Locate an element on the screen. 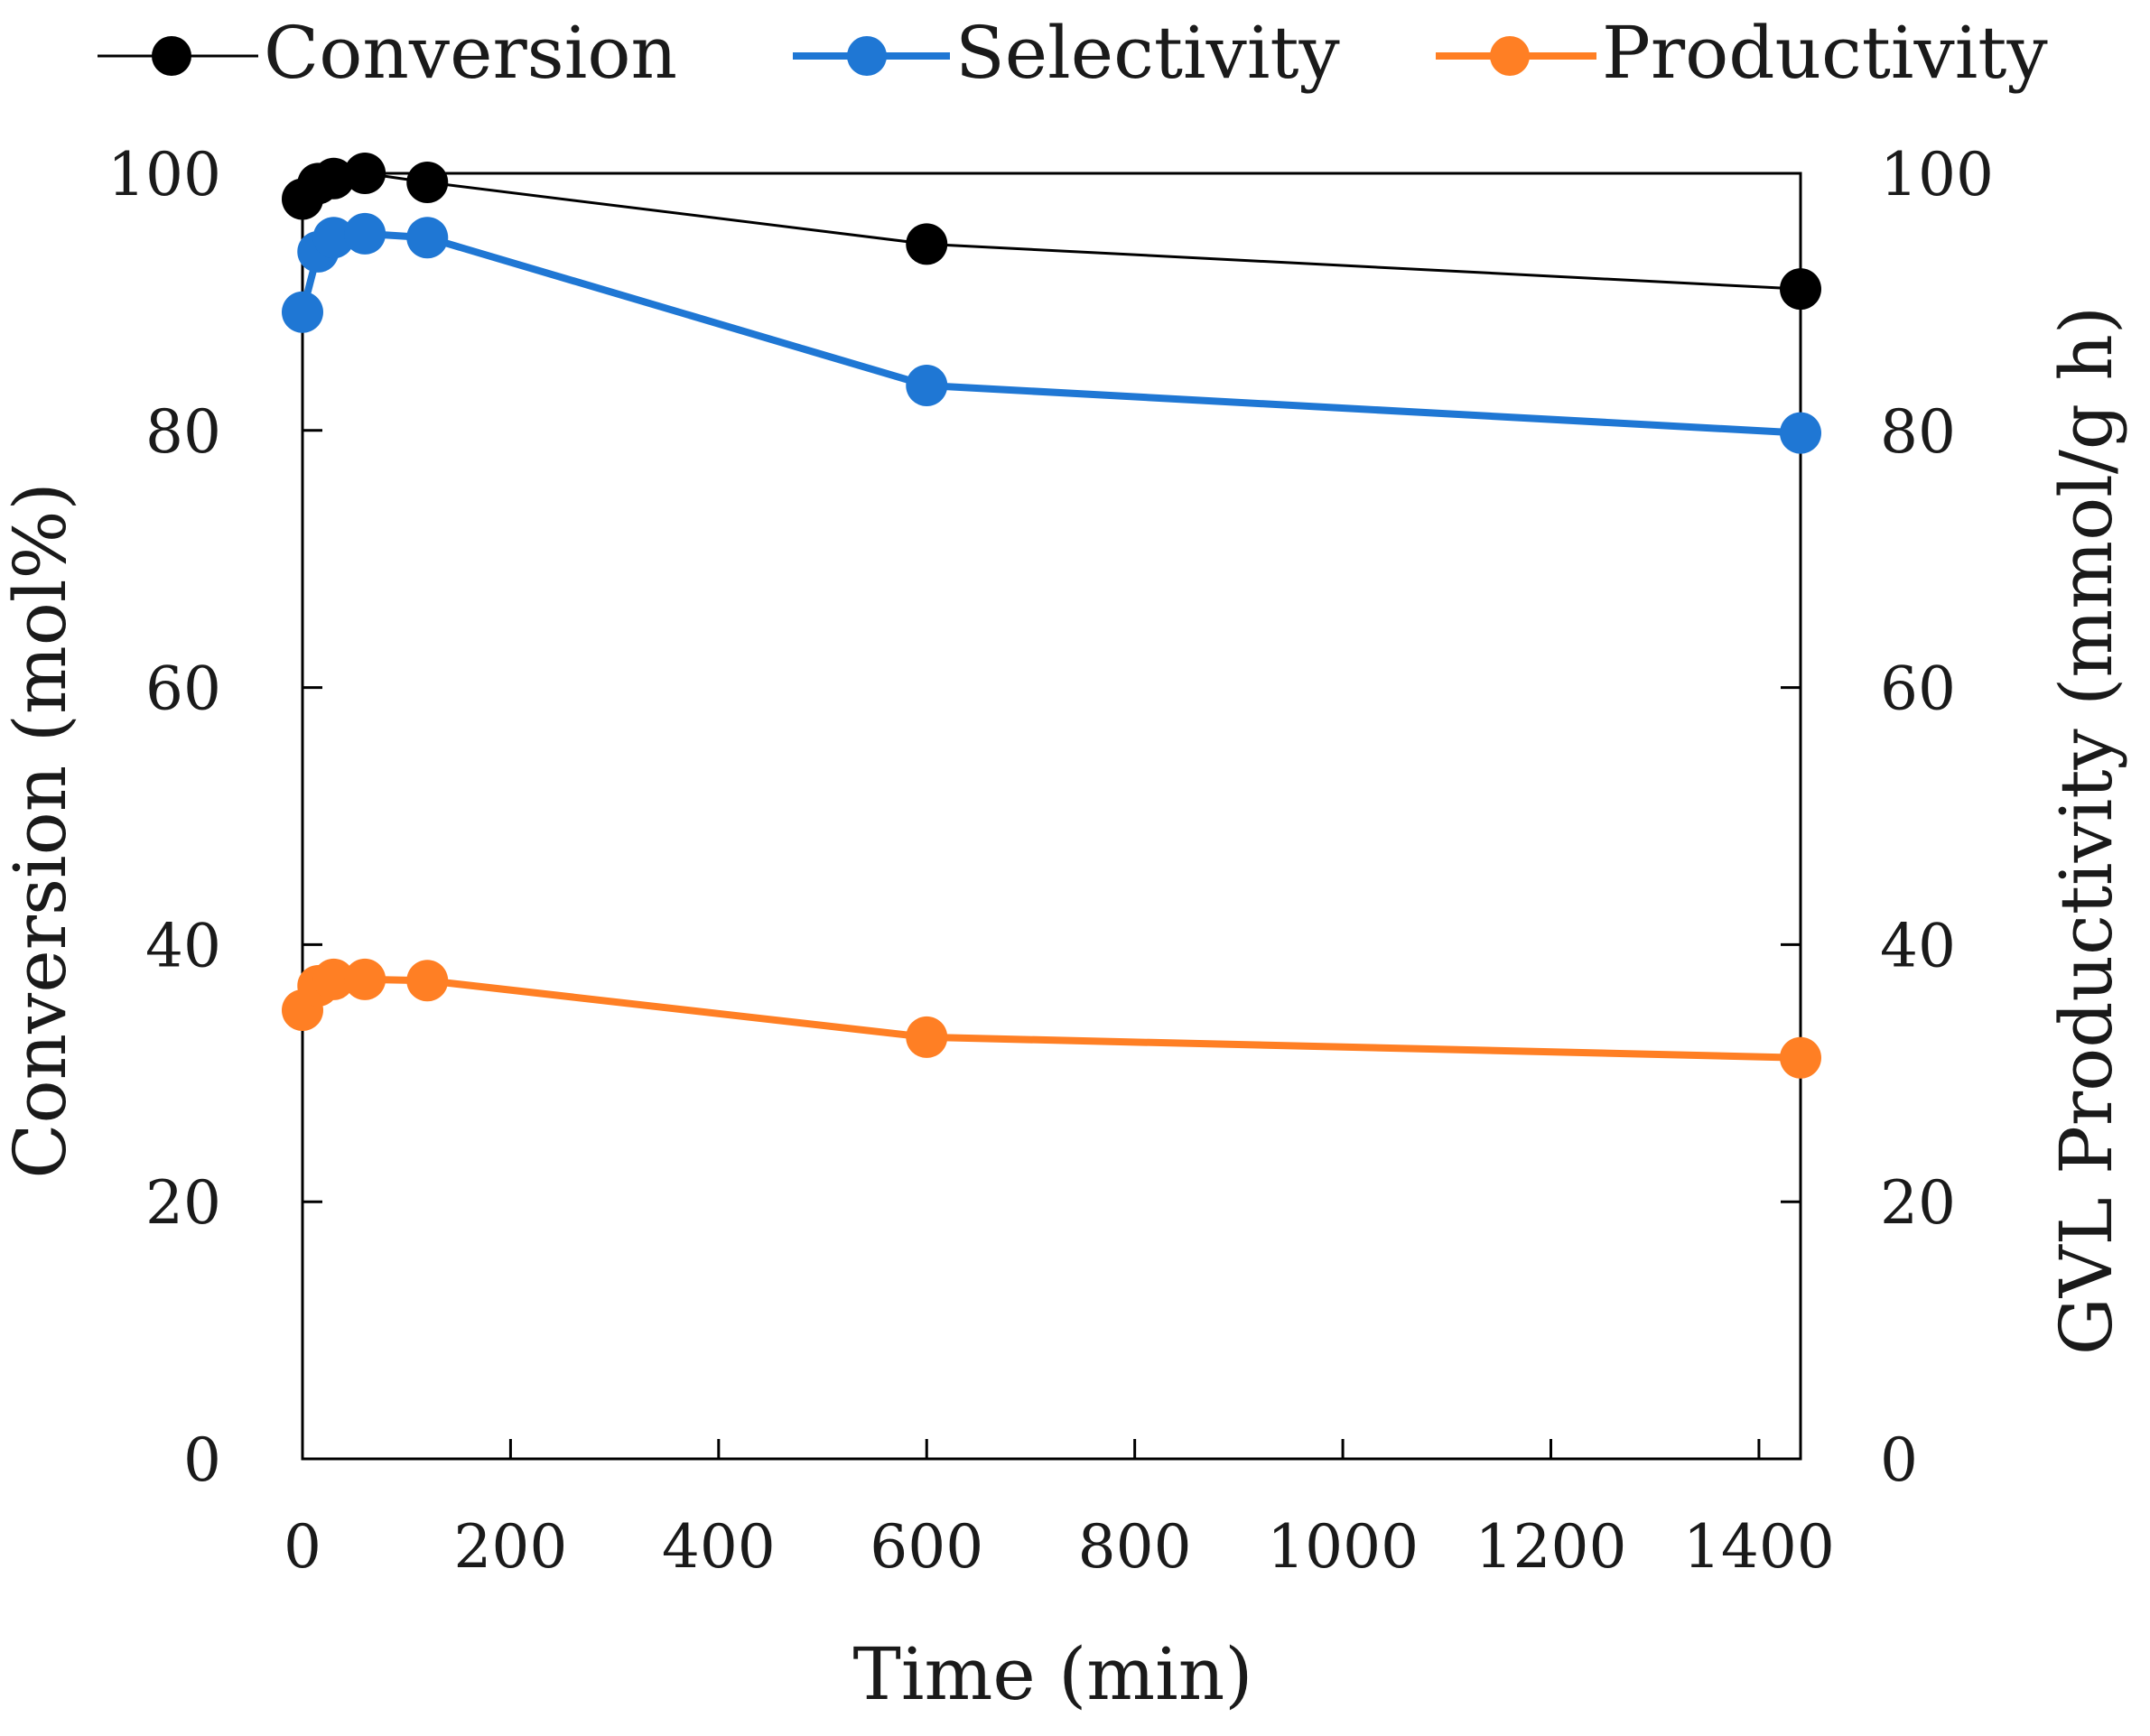  series-line-productivity is located at coordinates (1050, 1018).